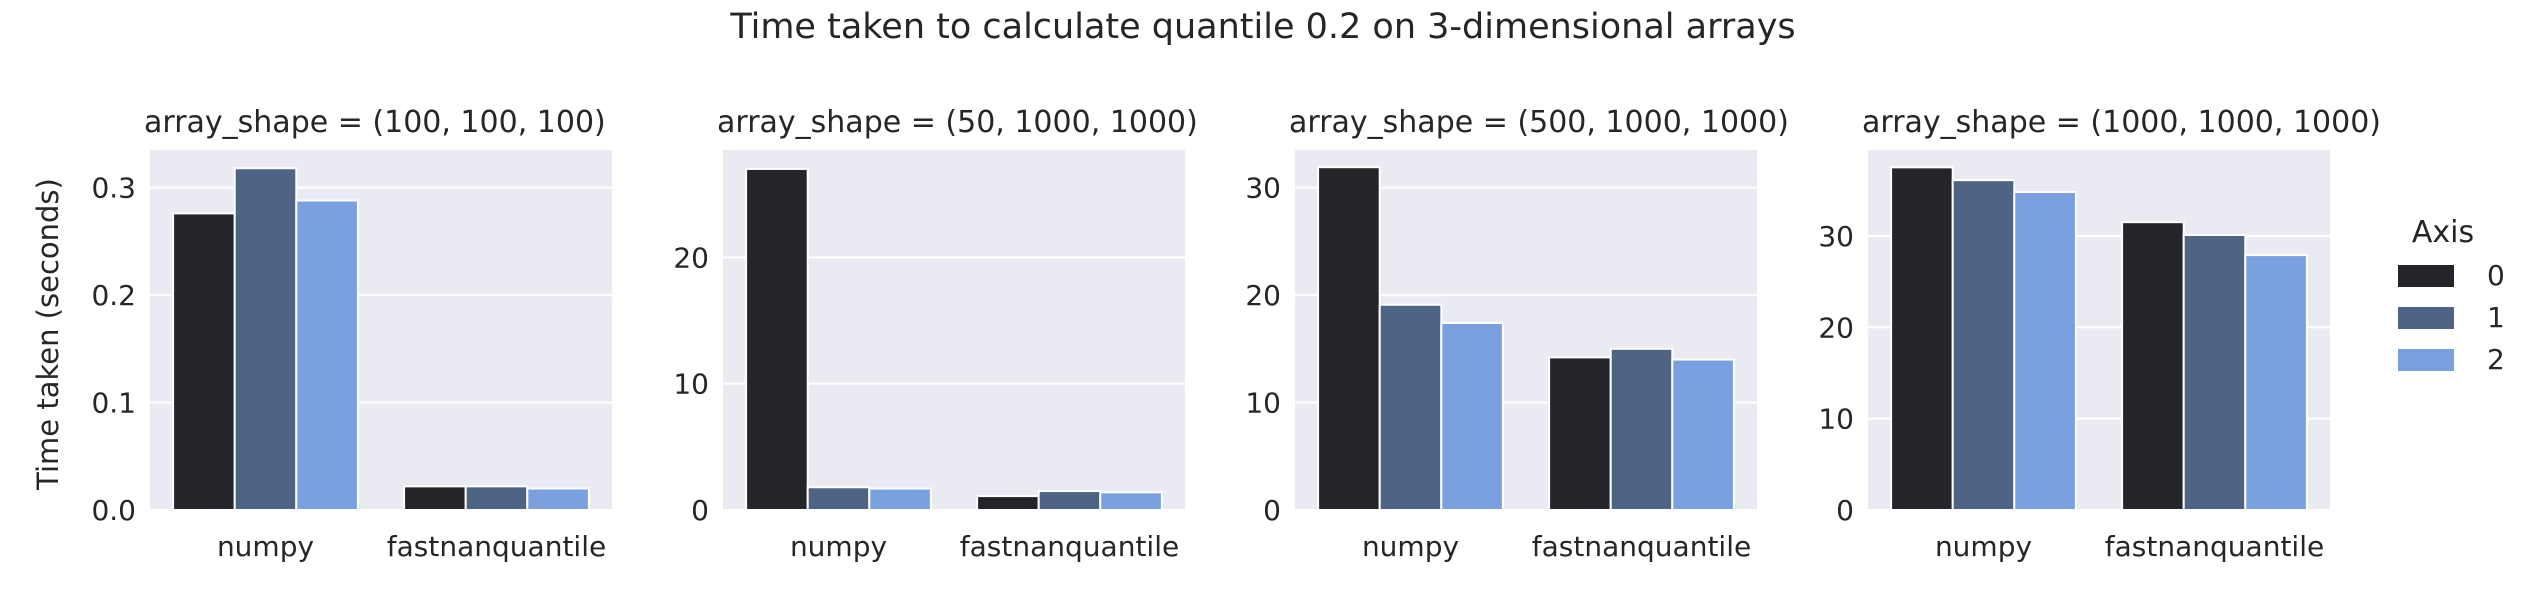 This screenshot has width=2527, height=600. What do you see at coordinates (113, 403) in the screenshot?
I see `y-tick-label: 0.1` at bounding box center [113, 403].